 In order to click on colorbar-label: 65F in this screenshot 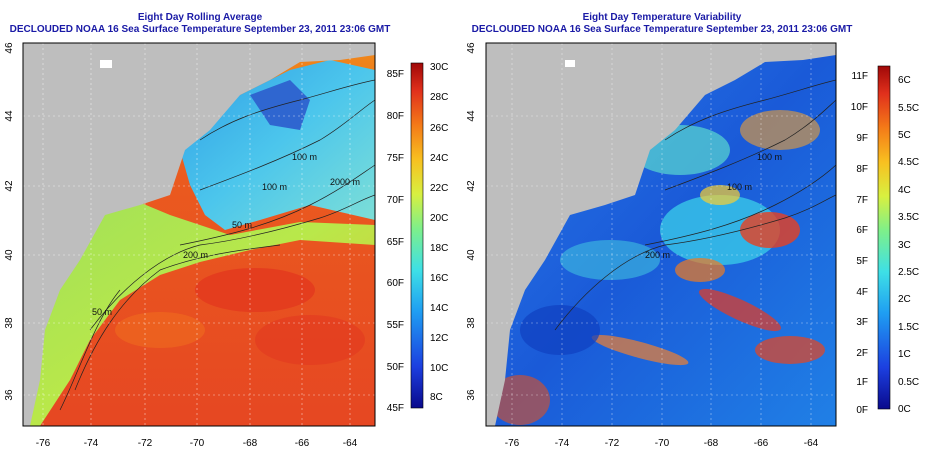, I will do `click(395, 242)`.